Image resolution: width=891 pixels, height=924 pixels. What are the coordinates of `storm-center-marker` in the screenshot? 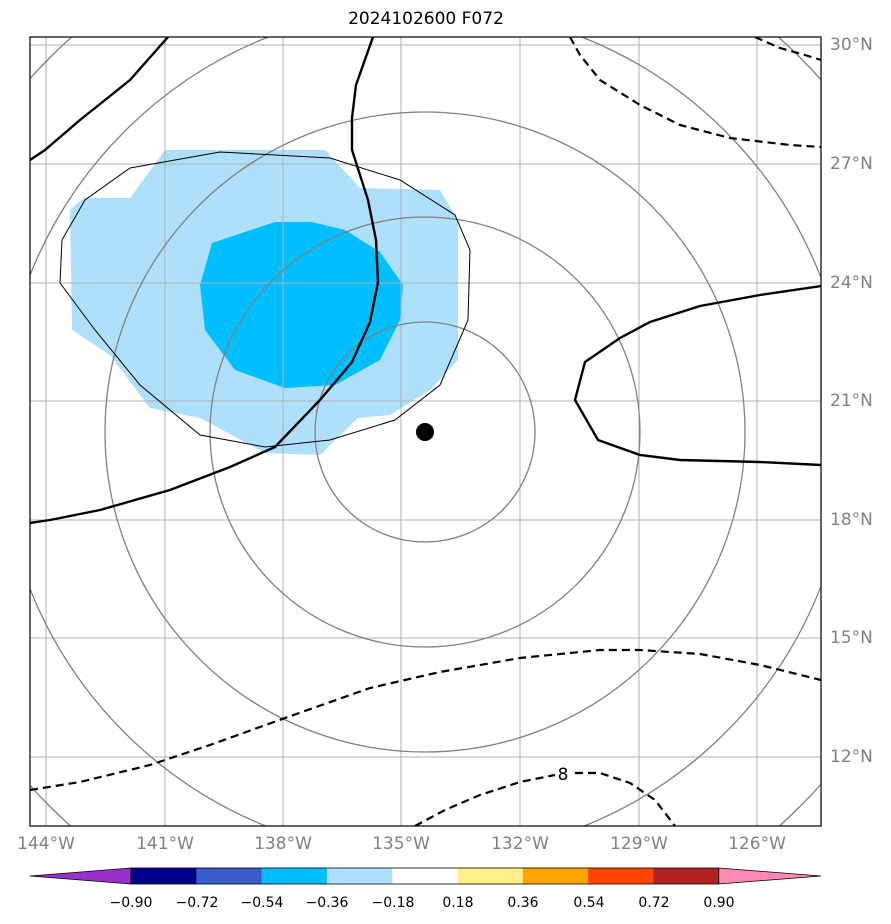 It's located at (425, 432).